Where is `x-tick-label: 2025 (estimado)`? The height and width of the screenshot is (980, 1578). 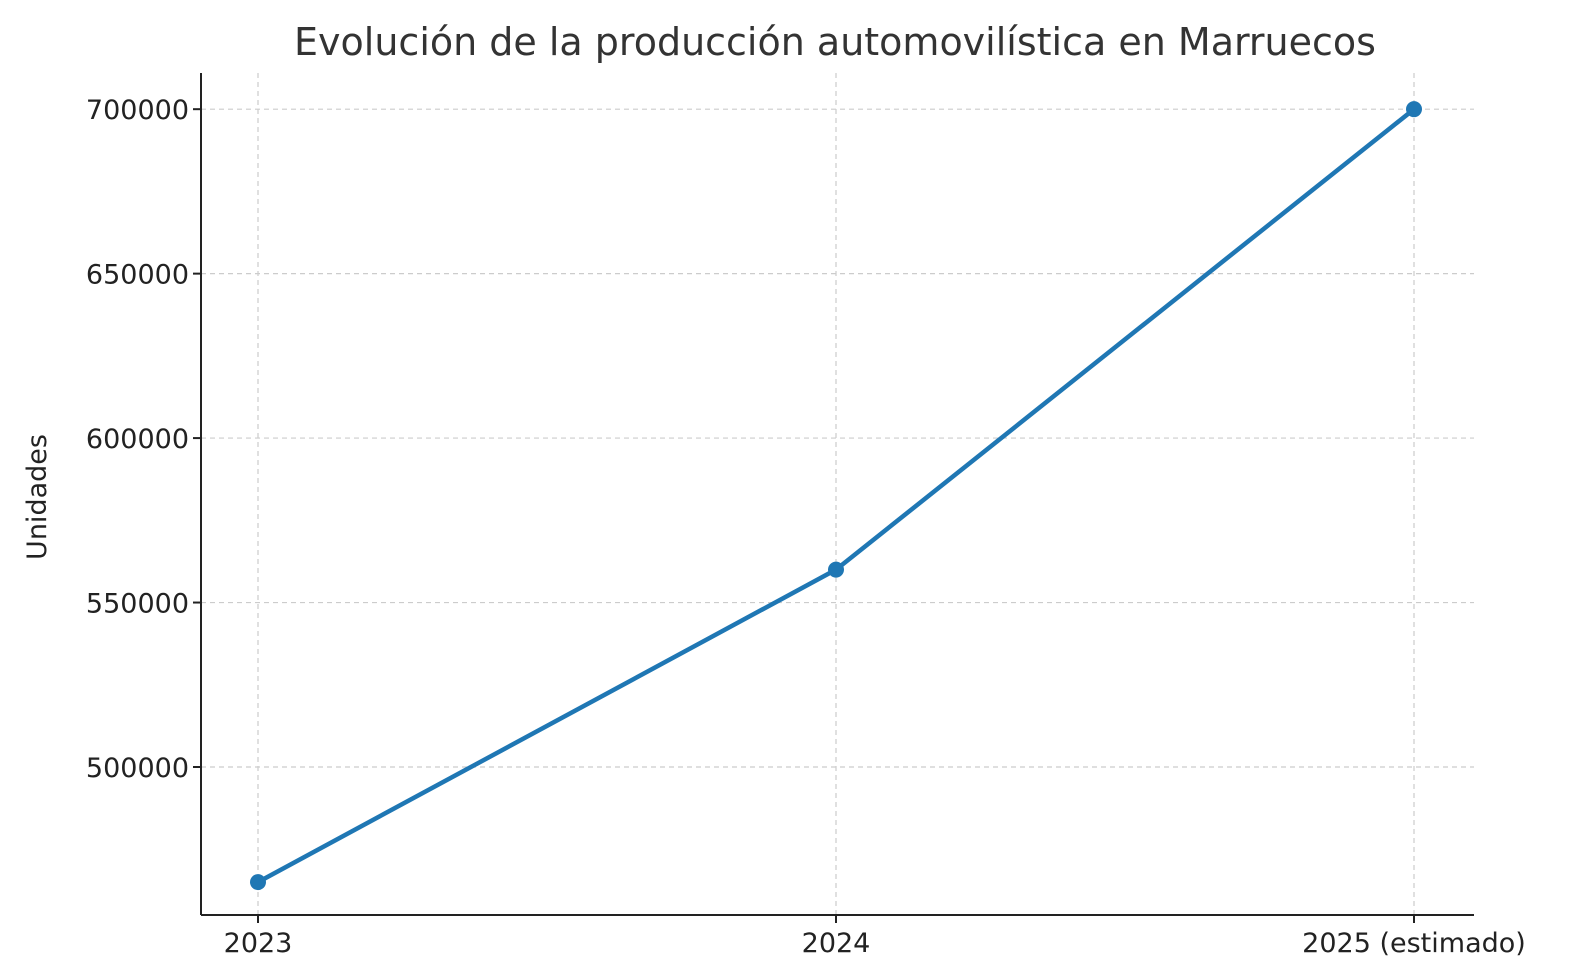 x-tick-label: 2025 (estimado) is located at coordinates (1414, 943).